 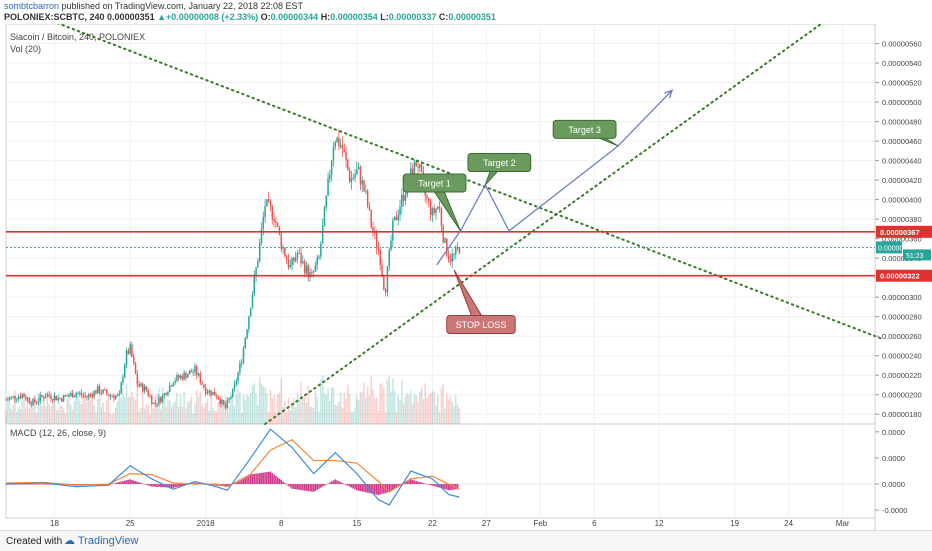 I want to click on symbol-label: POLONIEX:SCBTC, 240, so click(x=54, y=17).